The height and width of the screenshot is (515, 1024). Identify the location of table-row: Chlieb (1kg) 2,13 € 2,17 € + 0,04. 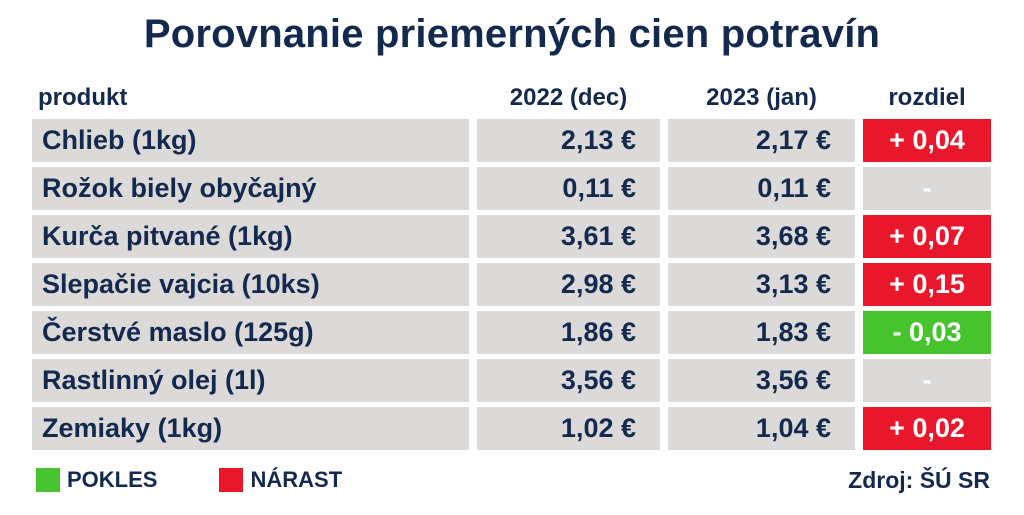
(511, 140).